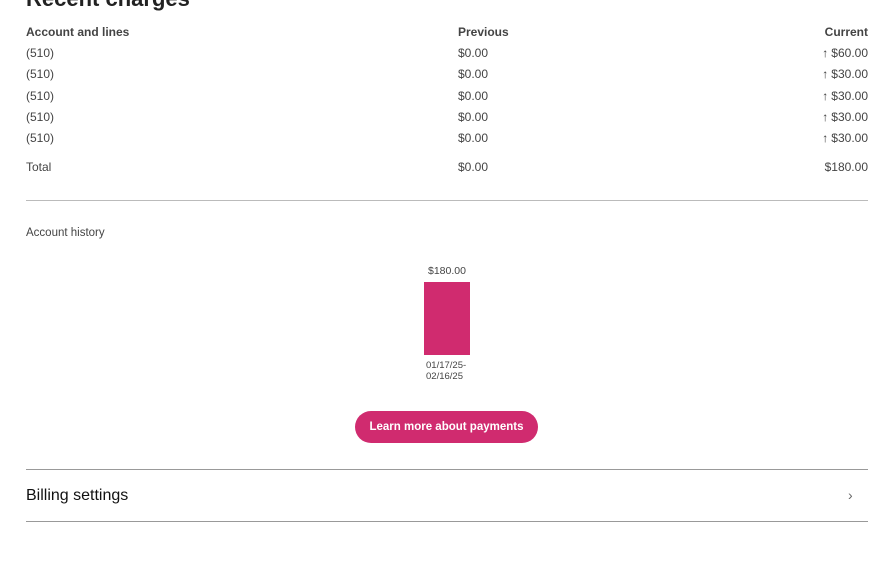 The image size is (885, 579). I want to click on total-previous: $0.00, so click(473, 167).